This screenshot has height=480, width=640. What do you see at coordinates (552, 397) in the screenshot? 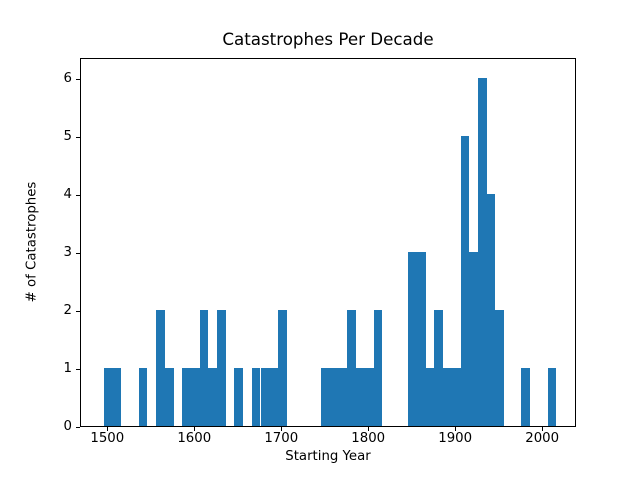
I see `bar-2010` at bounding box center [552, 397].